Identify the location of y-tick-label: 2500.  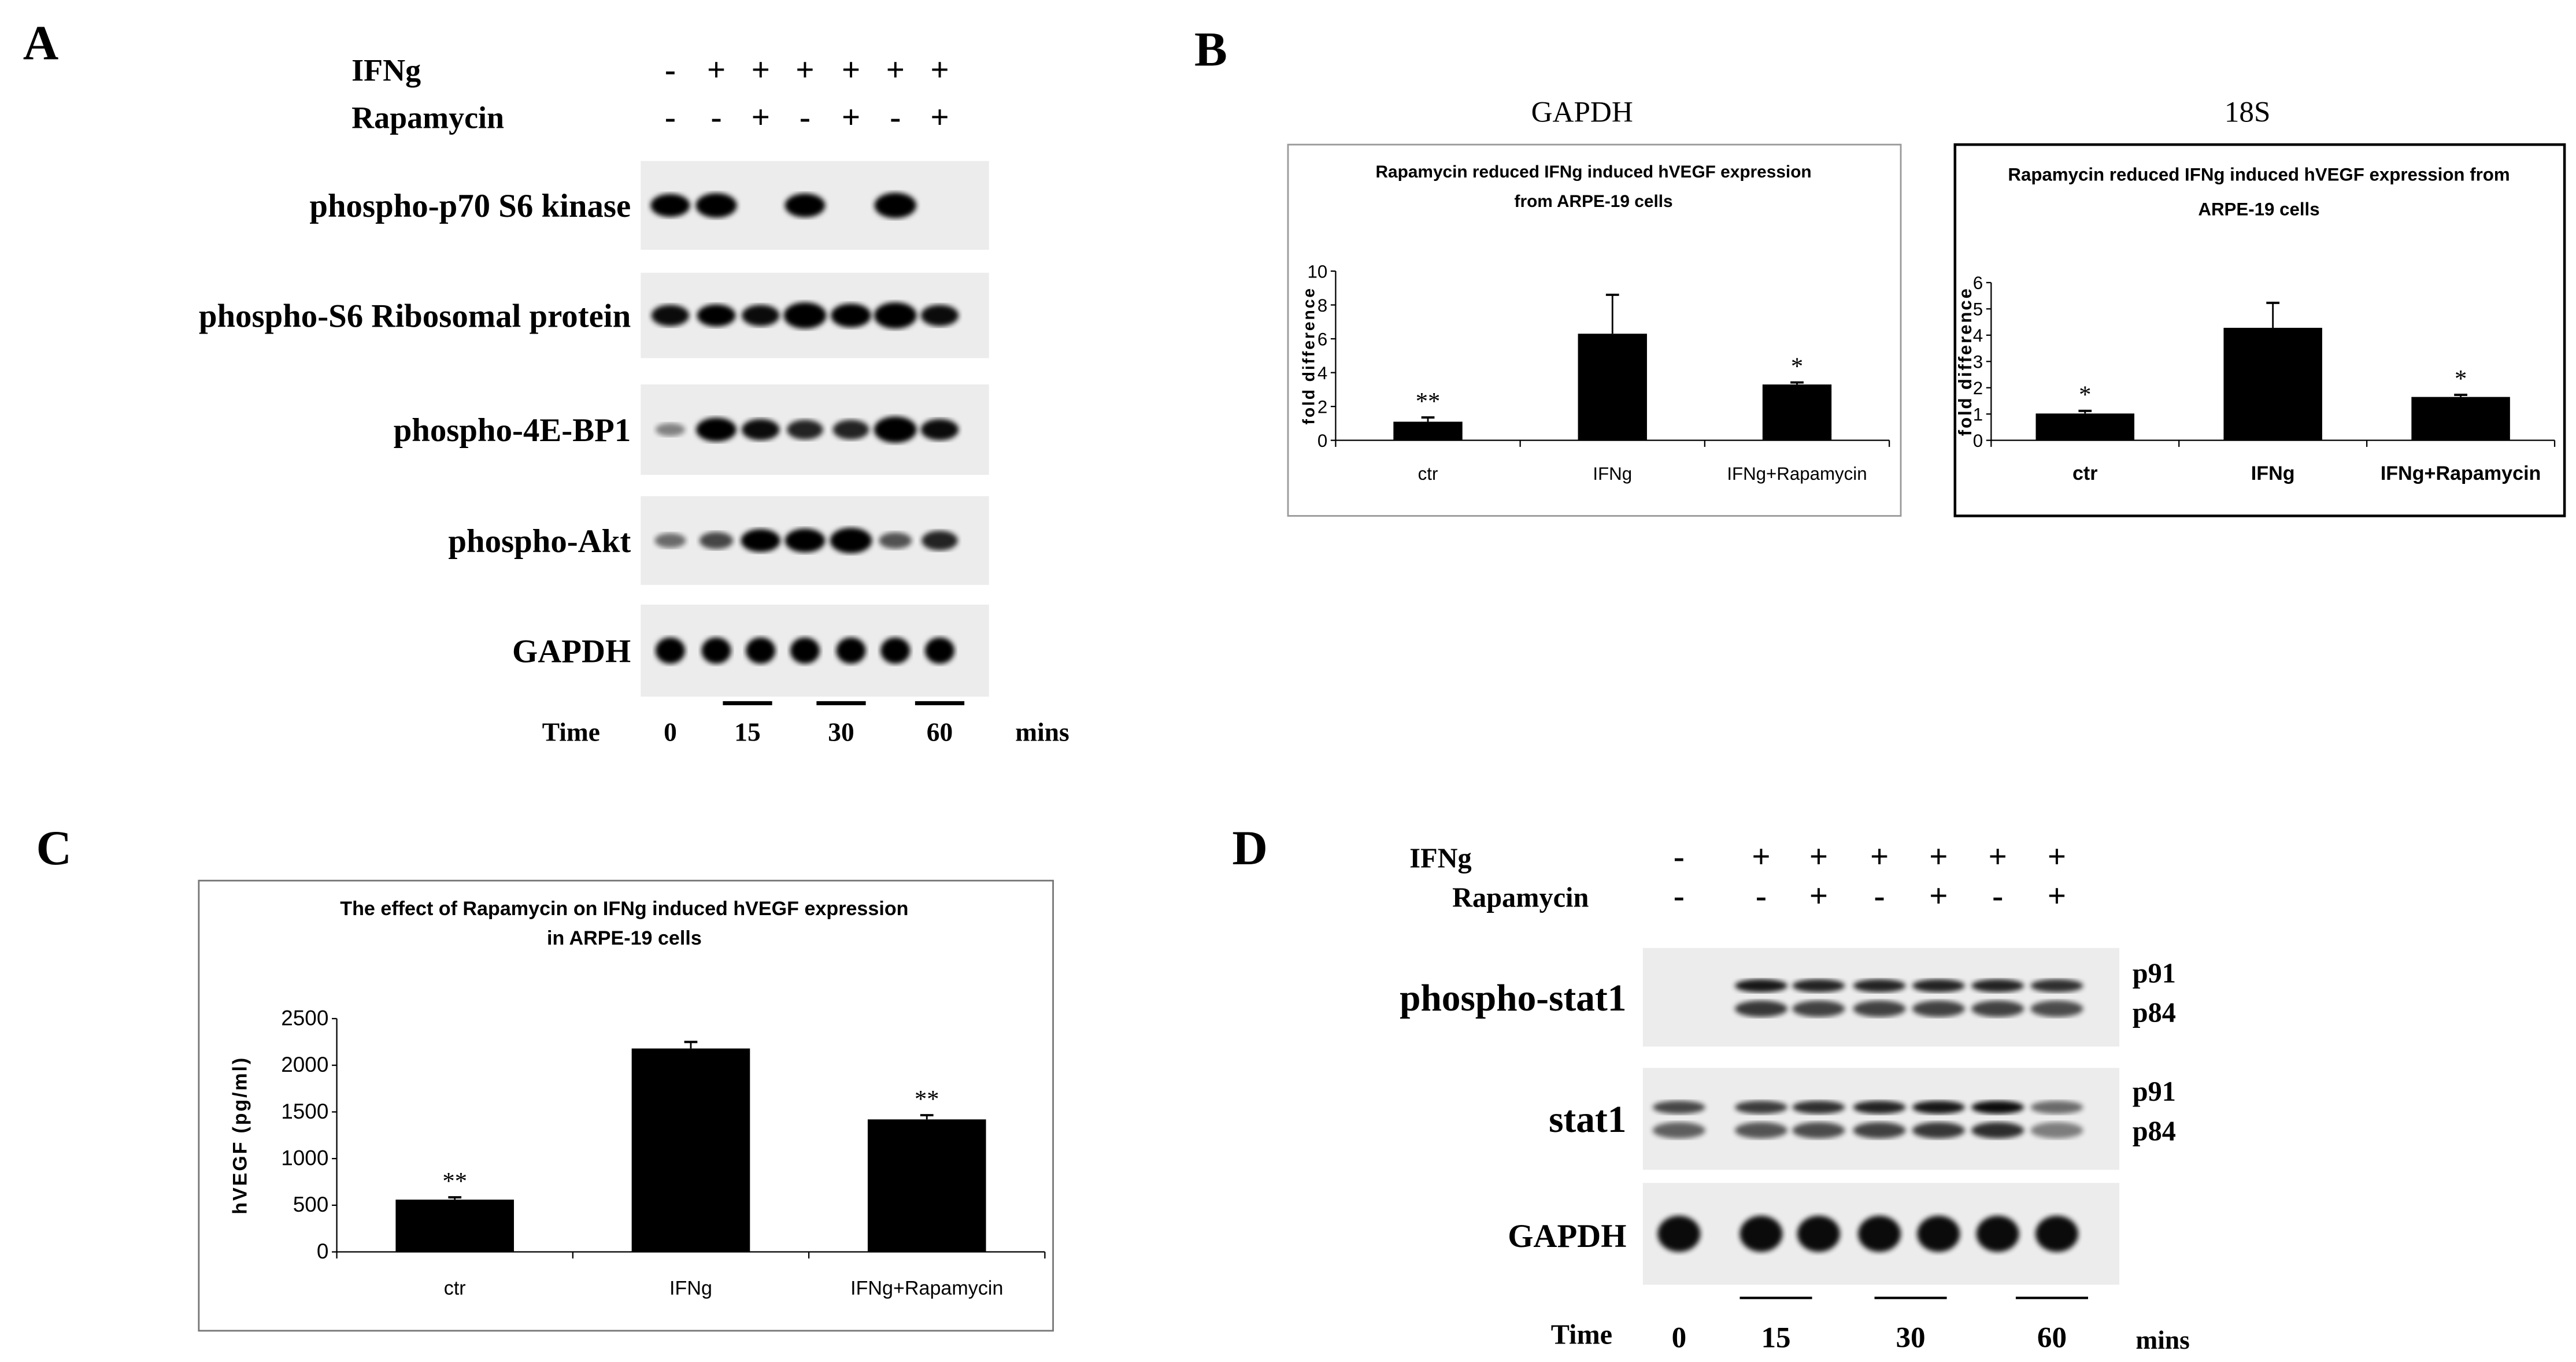
(304, 1018).